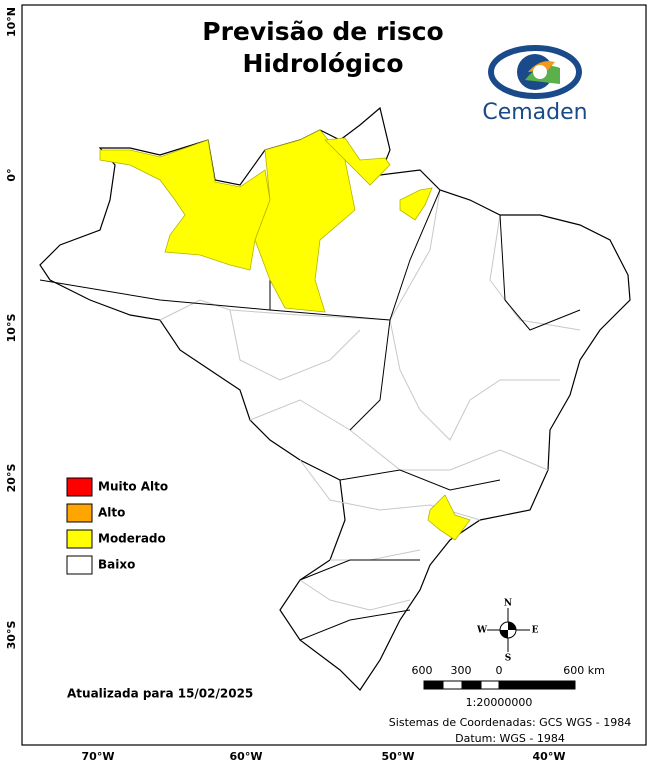 This screenshot has height=768, width=651. Describe the element at coordinates (132, 539) in the screenshot. I see `legend-label: Moderado` at that location.